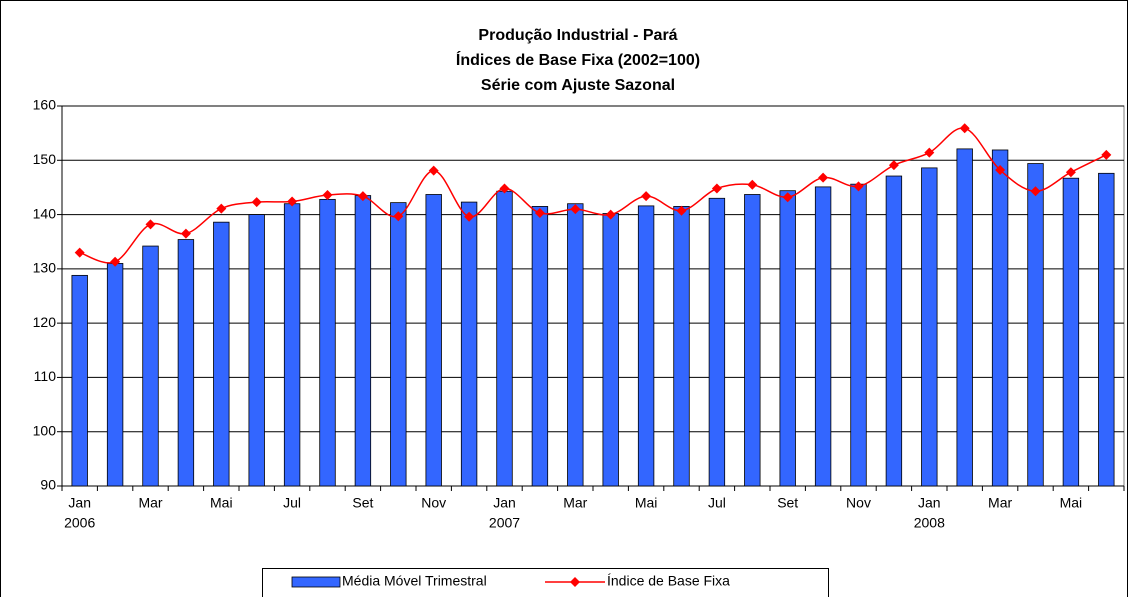 This screenshot has height=597, width=1128. What do you see at coordinates (45, 213) in the screenshot?
I see `y-tick-label: 140` at bounding box center [45, 213].